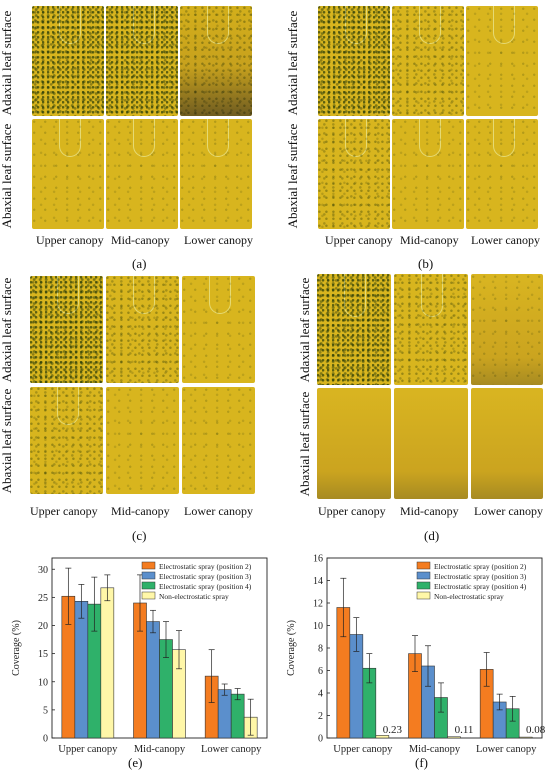 The width and height of the screenshot is (550, 775). Describe the element at coordinates (421, 762) in the screenshot. I see `panel-label-f: (f)` at that location.